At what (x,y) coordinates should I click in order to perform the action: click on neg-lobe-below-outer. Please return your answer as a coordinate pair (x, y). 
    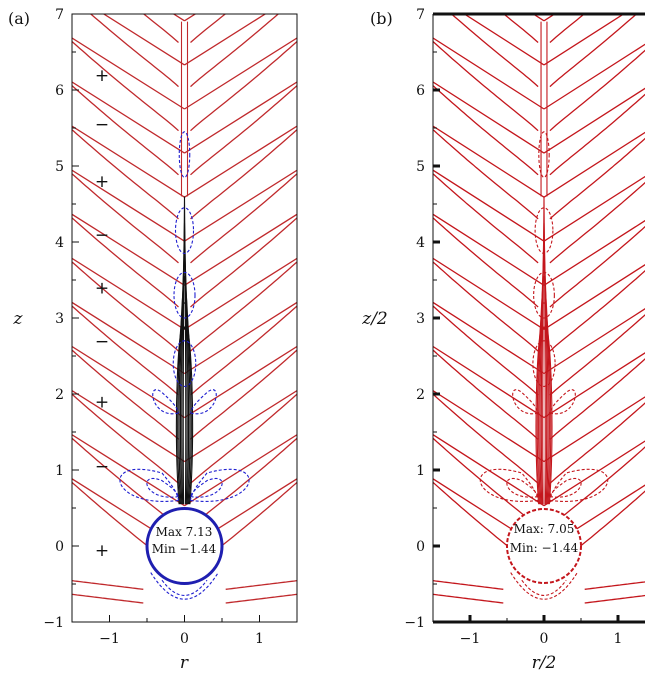
    Looking at the image, I should click on (544, 586).